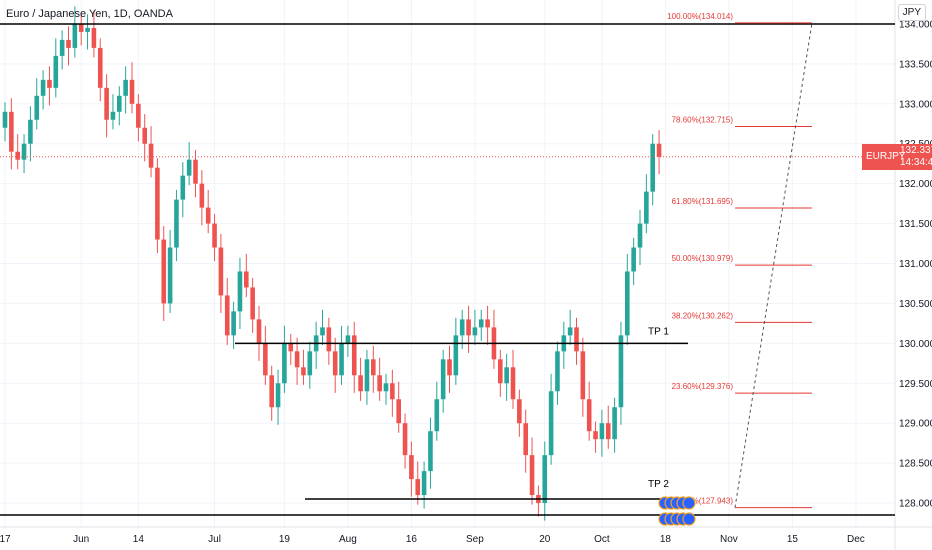  I want to click on y-tick-label: 129.500, so click(915, 384).